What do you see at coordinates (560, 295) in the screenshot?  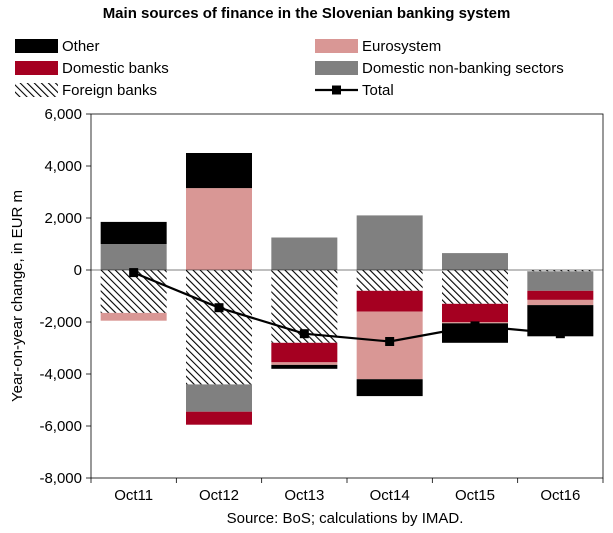 I see `bar-domestic-banks-oct16` at bounding box center [560, 295].